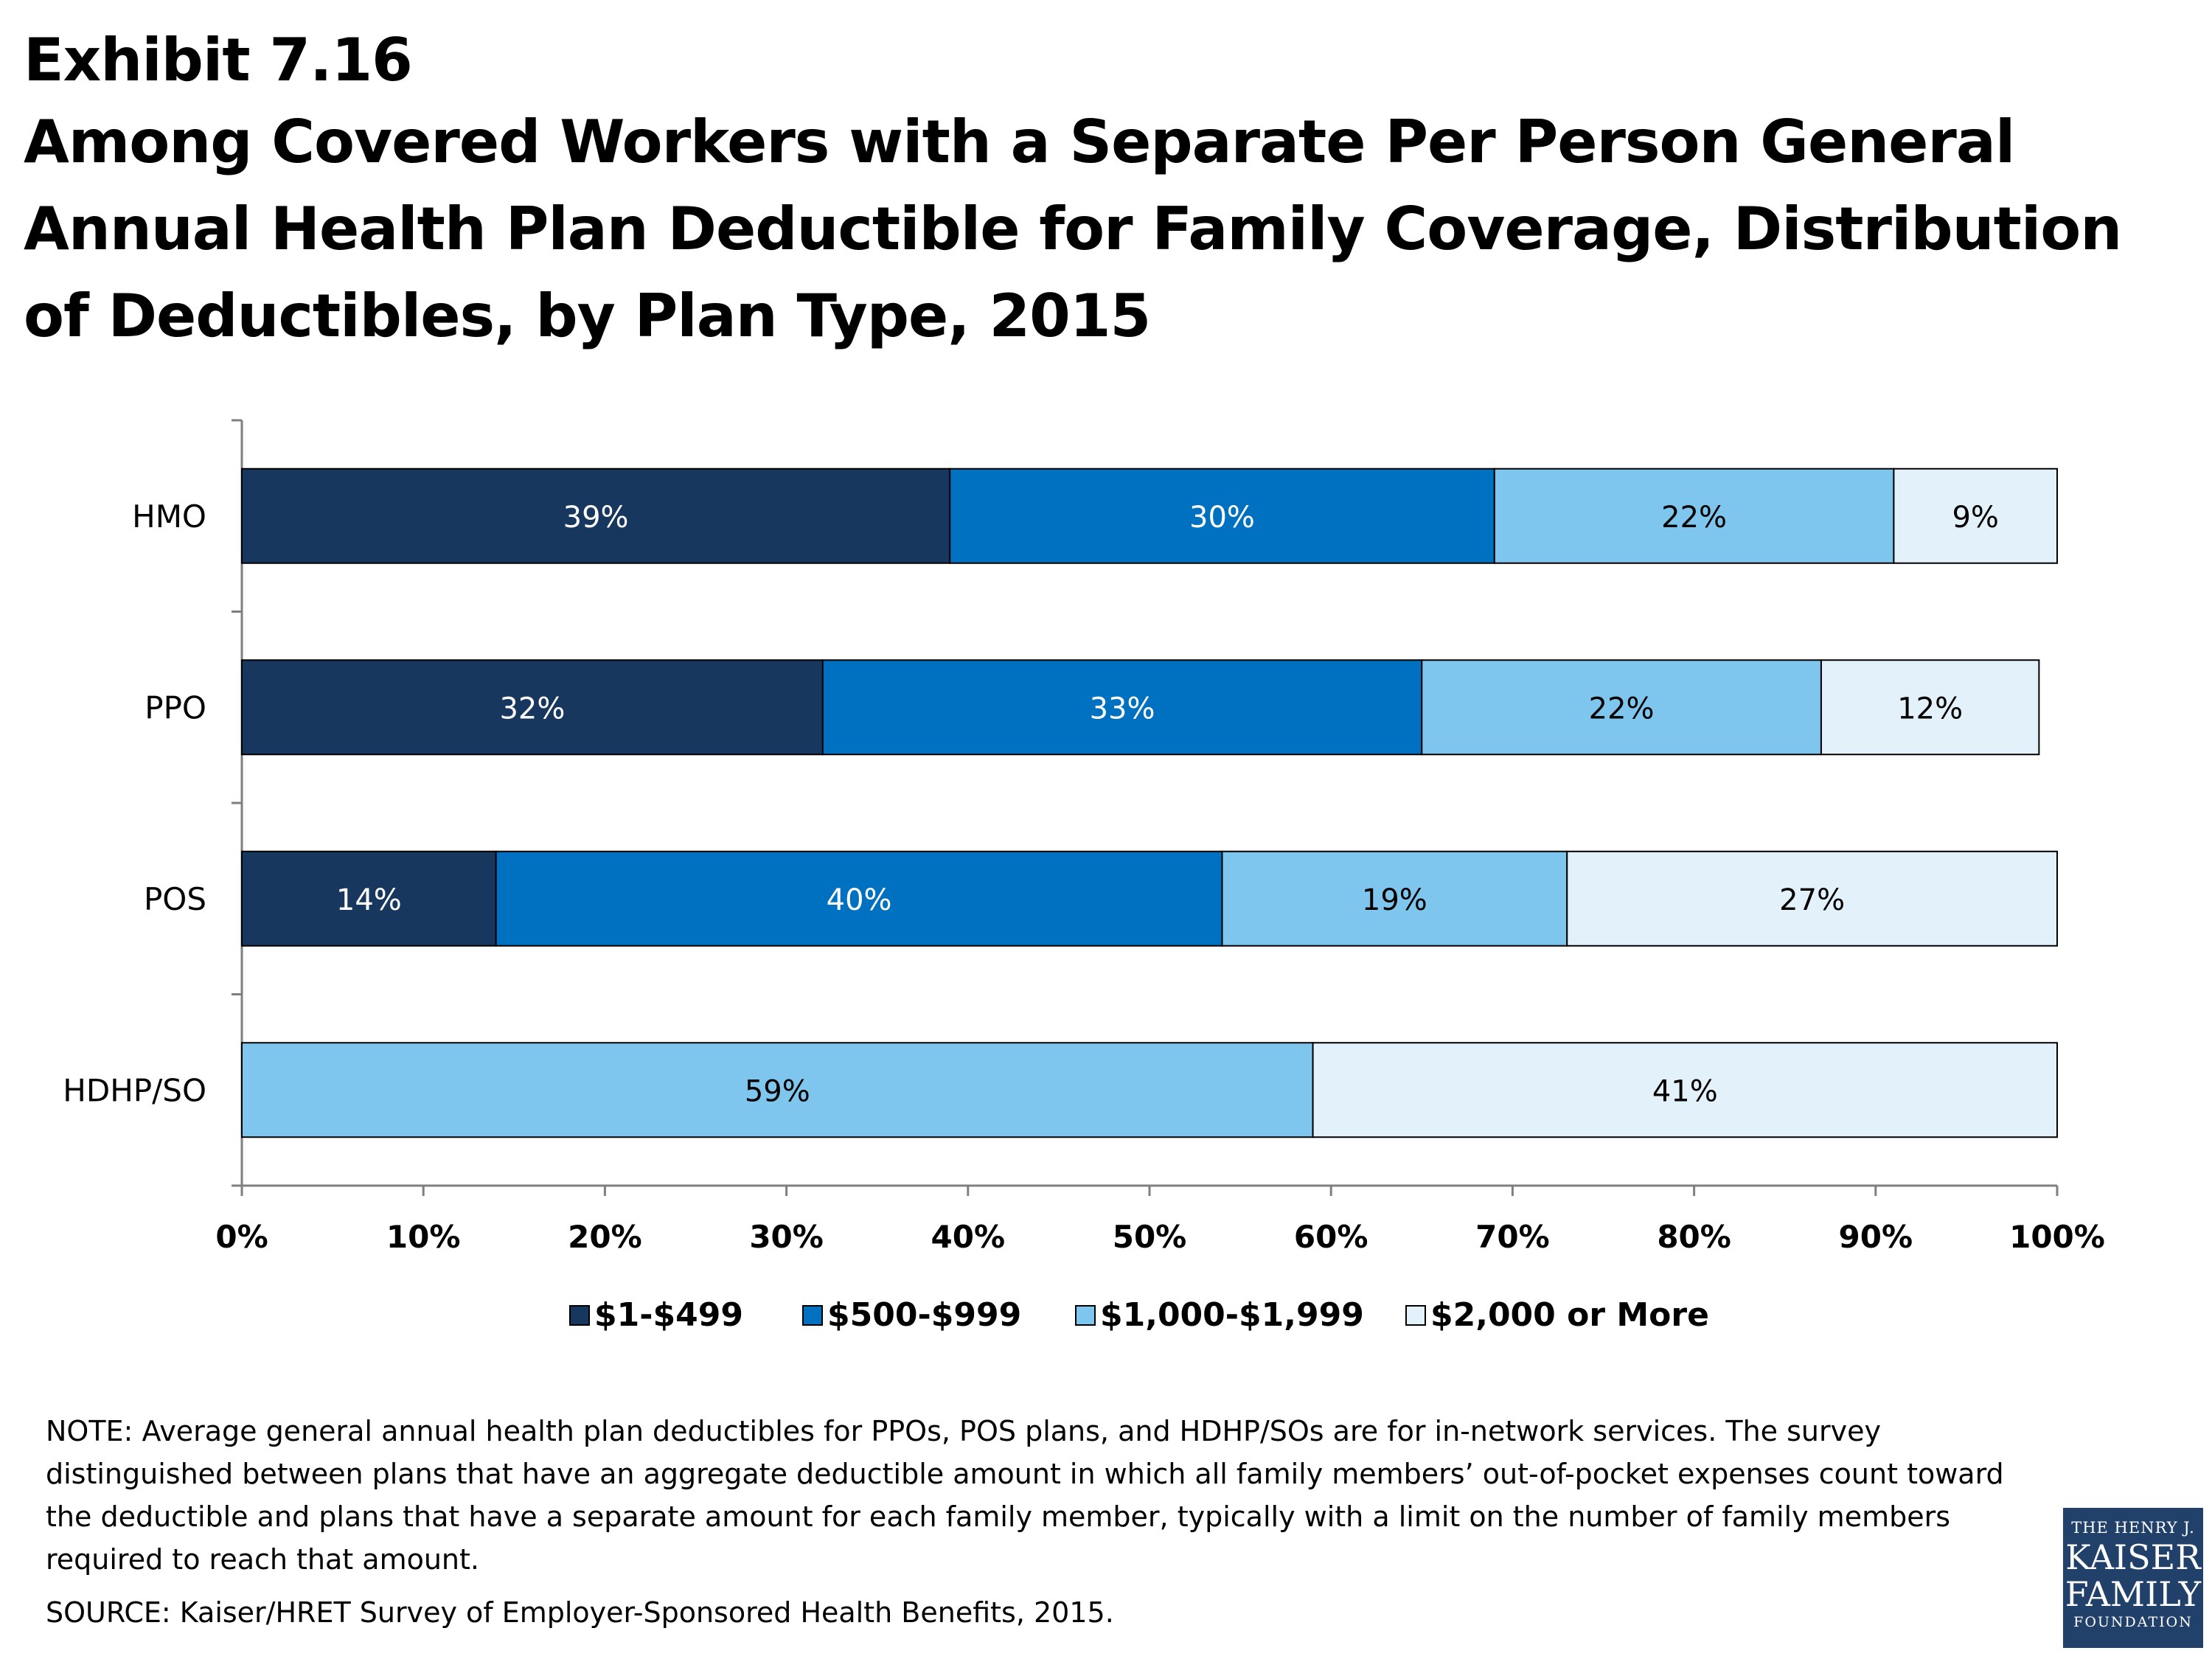 The width and height of the screenshot is (2212, 1659). I want to click on x-tick-label: 40%, so click(968, 1237).